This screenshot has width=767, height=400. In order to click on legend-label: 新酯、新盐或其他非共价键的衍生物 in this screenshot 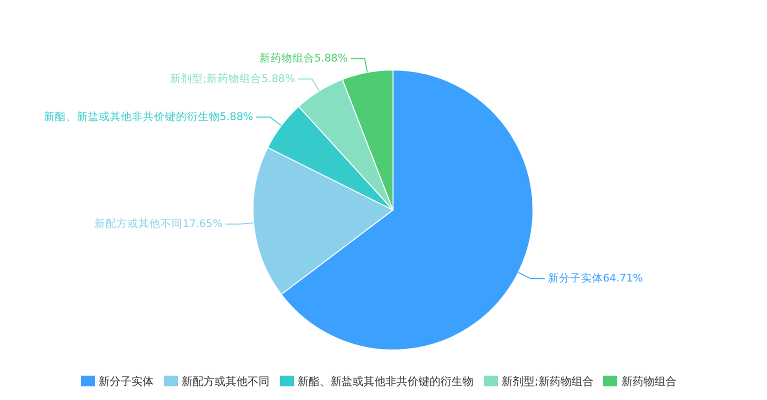, I will do `click(386, 381)`.